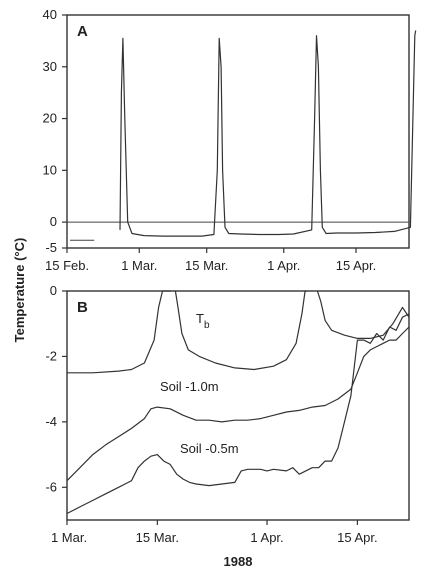  What do you see at coordinates (50, 169) in the screenshot?
I see `panel-a-y-tick-label: 10` at bounding box center [50, 169].